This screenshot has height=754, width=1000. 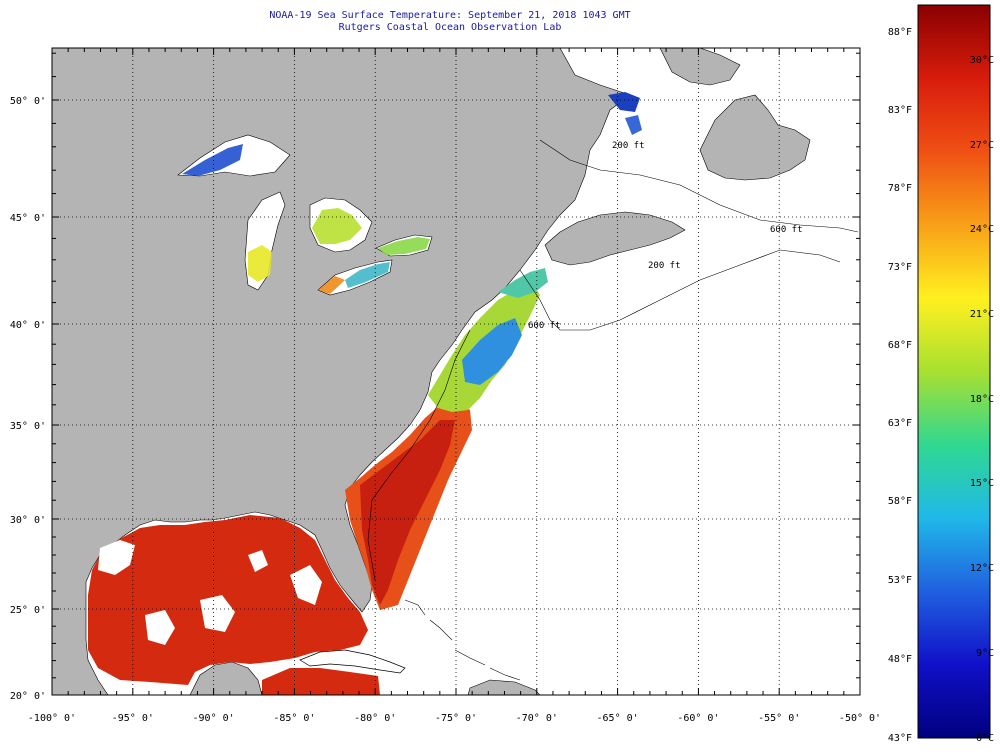 I want to click on land-yucatan, so click(x=226, y=678).